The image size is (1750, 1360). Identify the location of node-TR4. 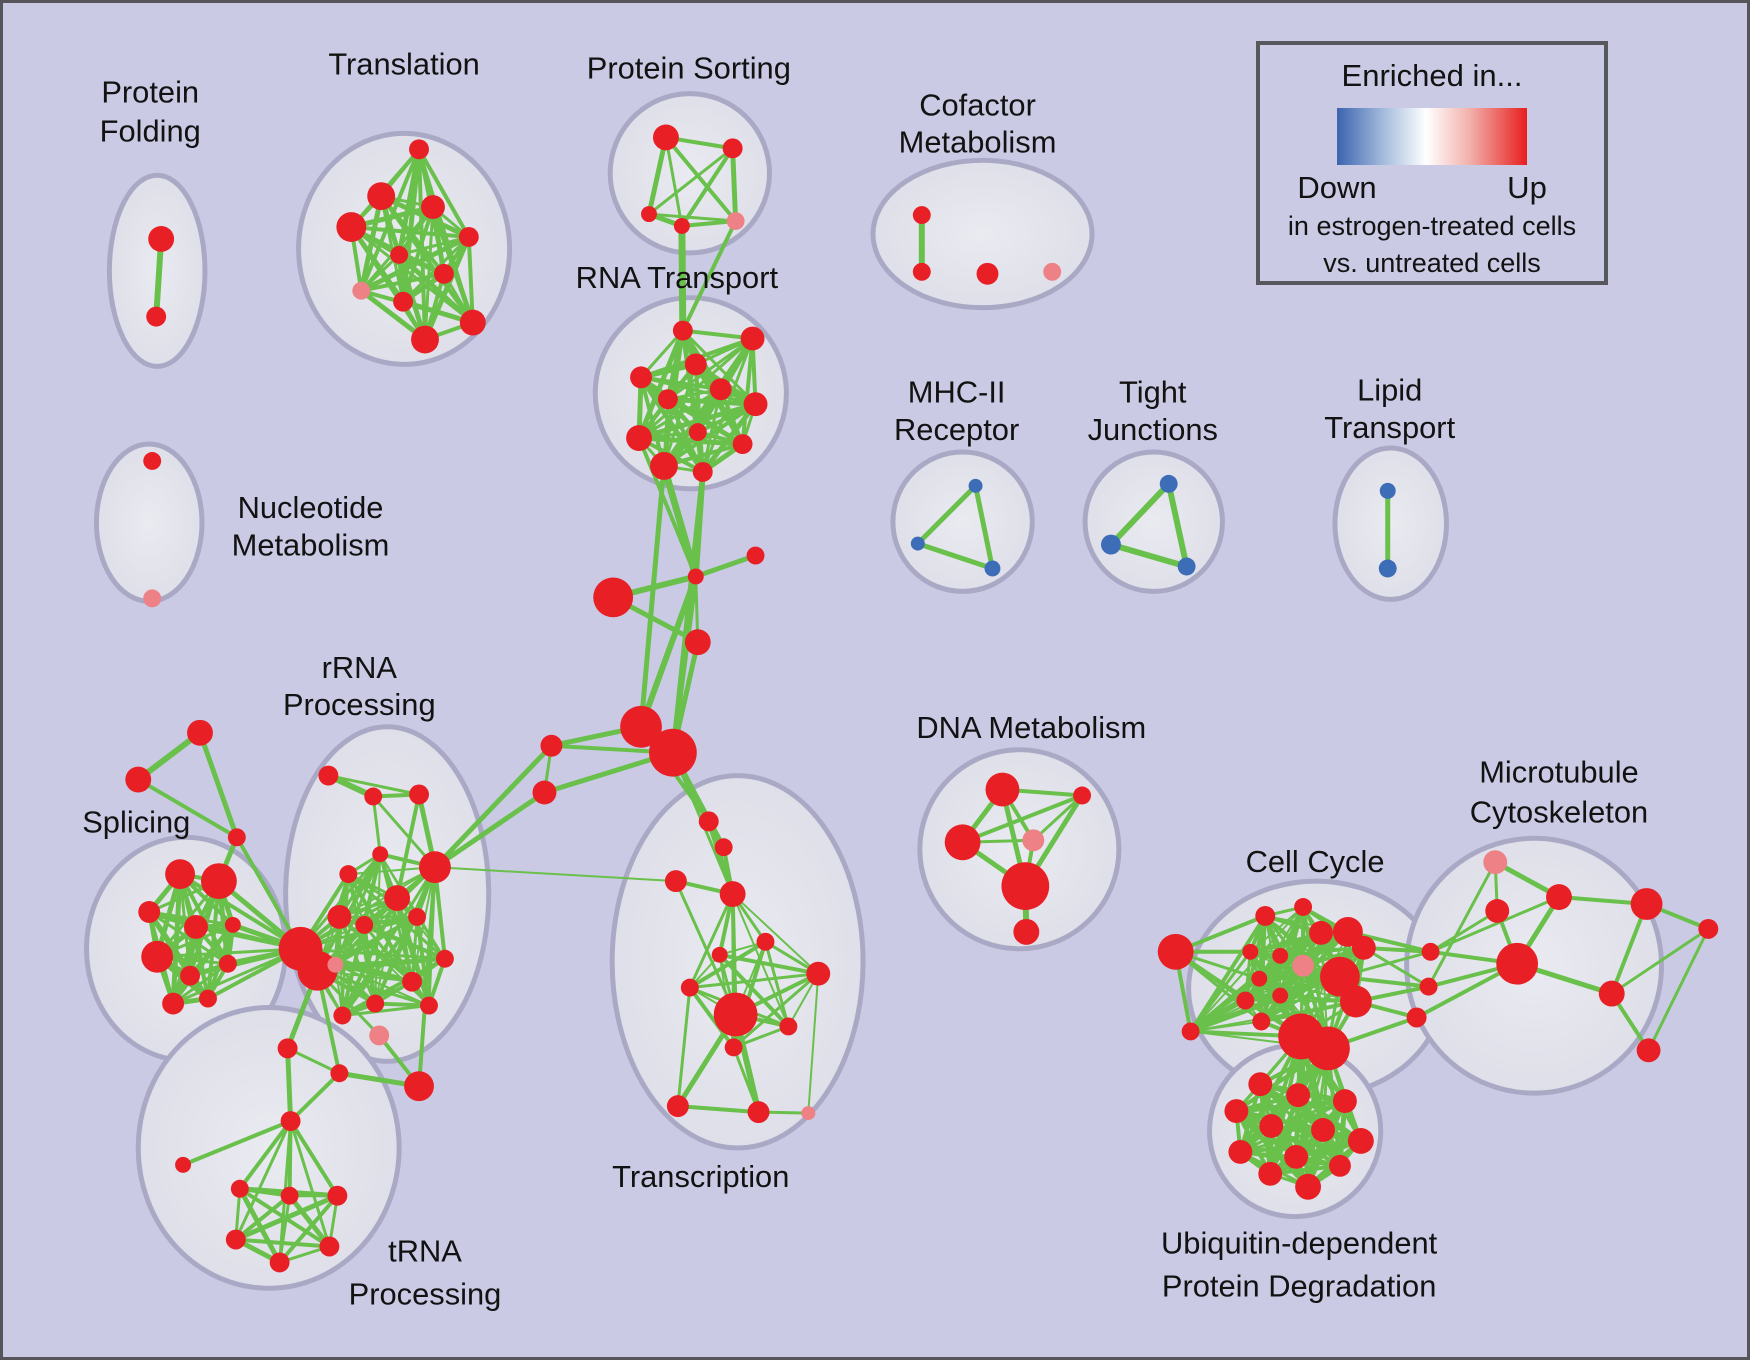
(732, 894).